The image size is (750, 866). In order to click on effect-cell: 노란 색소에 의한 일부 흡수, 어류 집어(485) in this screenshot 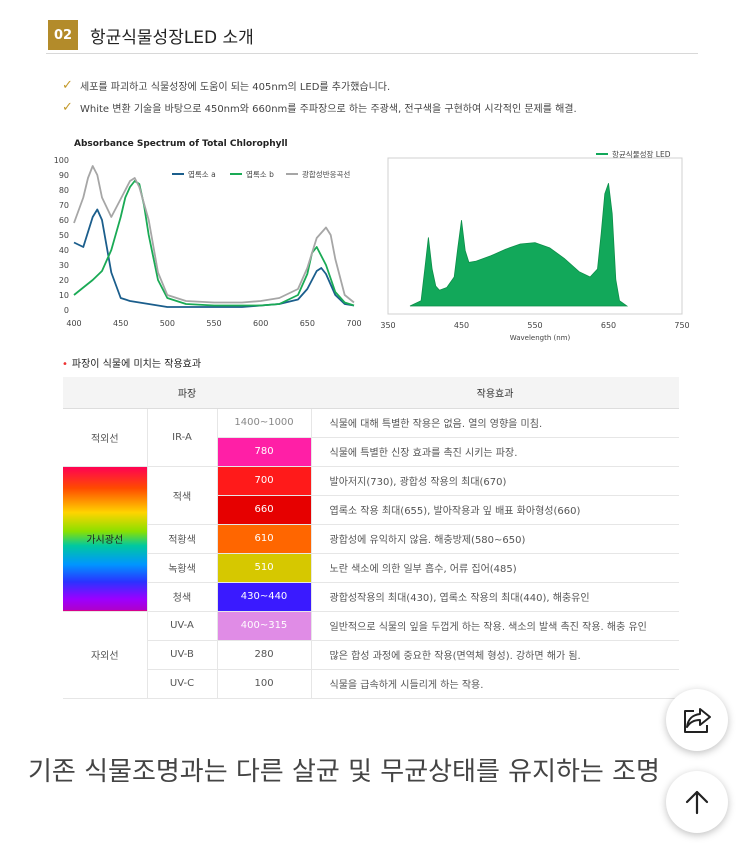, I will do `click(495, 568)`.